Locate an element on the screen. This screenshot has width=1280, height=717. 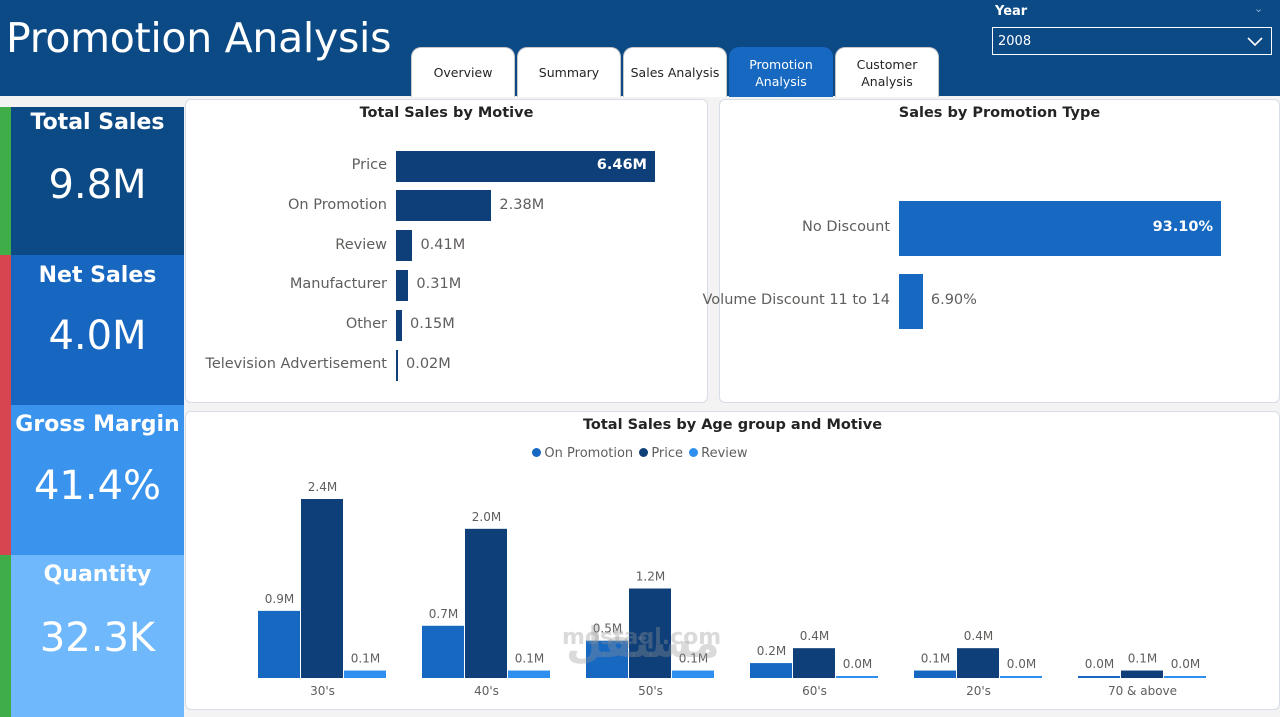
tab-promotion-analysis: Promotion Analysis is located at coordinates (781, 72).